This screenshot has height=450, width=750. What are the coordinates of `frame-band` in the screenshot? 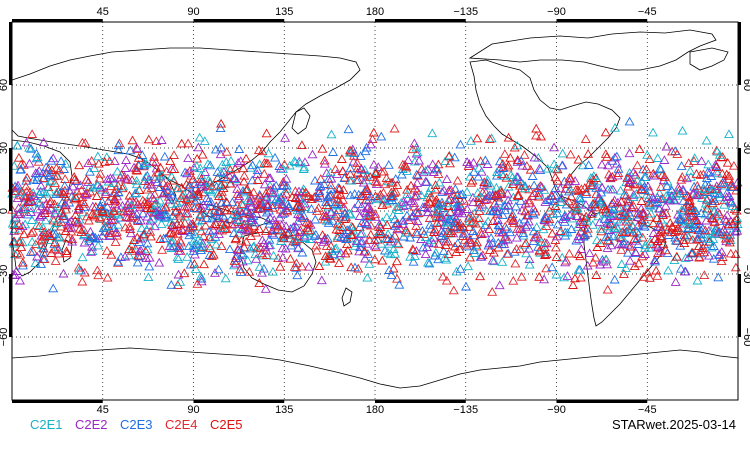 It's located at (10, 53).